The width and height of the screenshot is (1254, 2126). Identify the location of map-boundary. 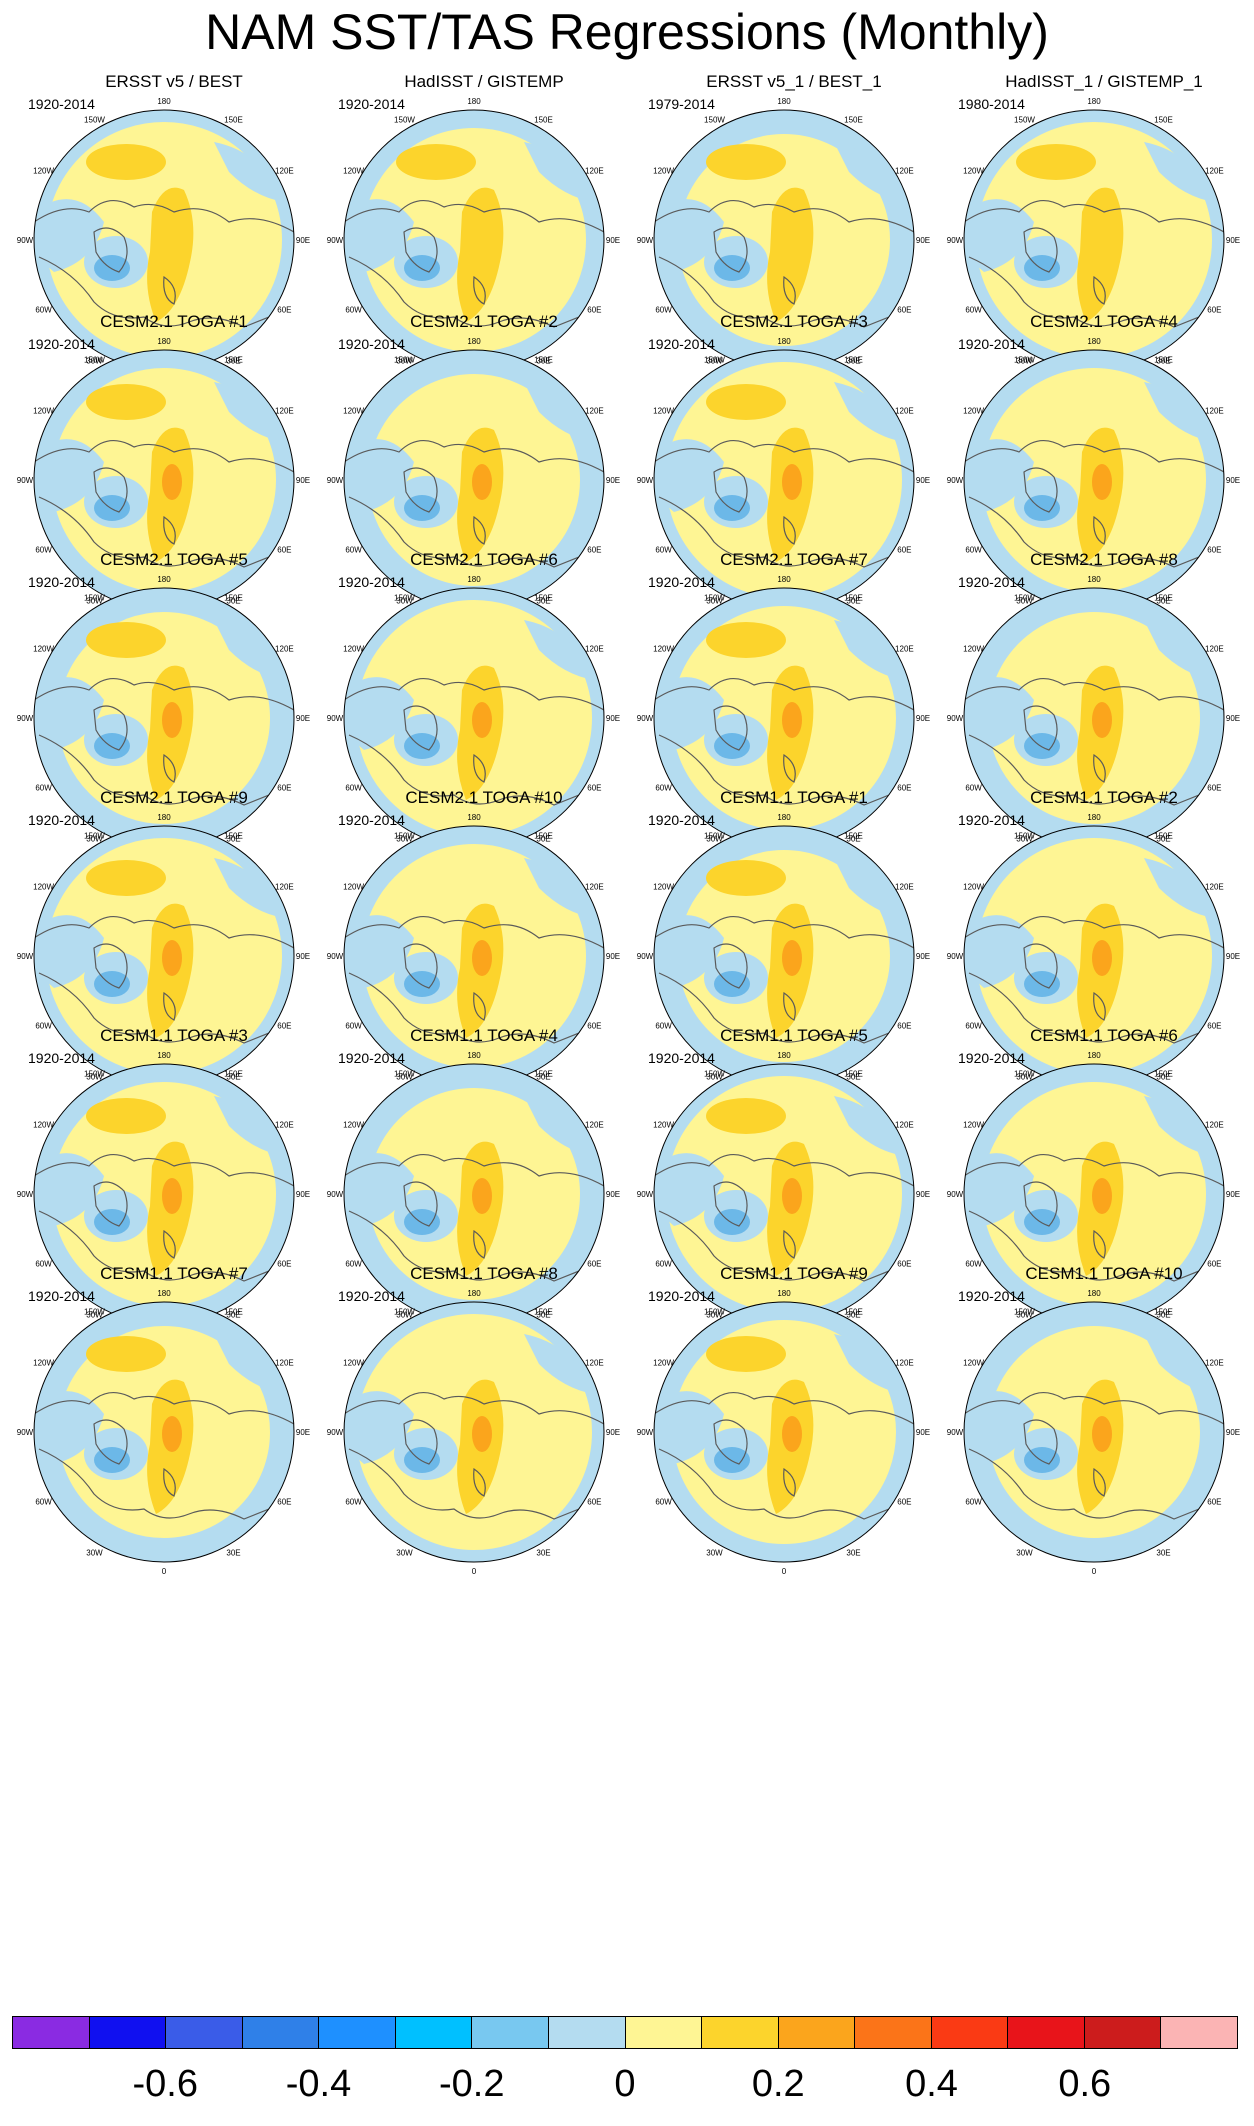
(474, 1432).